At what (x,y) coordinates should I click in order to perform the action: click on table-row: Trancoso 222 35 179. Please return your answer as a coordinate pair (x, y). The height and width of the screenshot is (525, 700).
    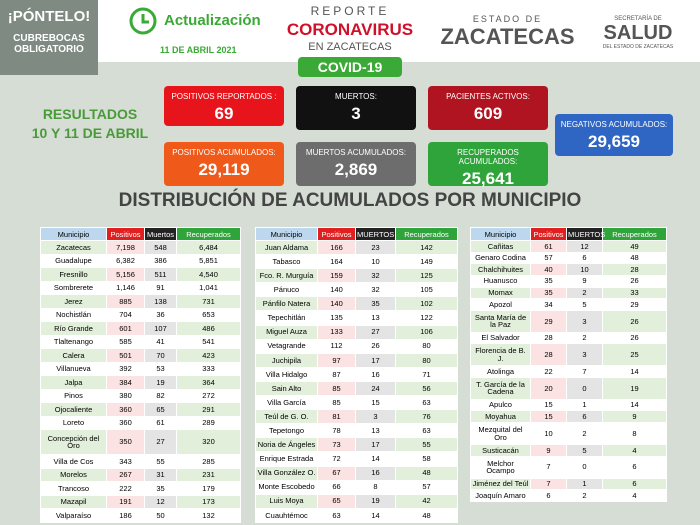
    Looking at the image, I should click on (140, 488).